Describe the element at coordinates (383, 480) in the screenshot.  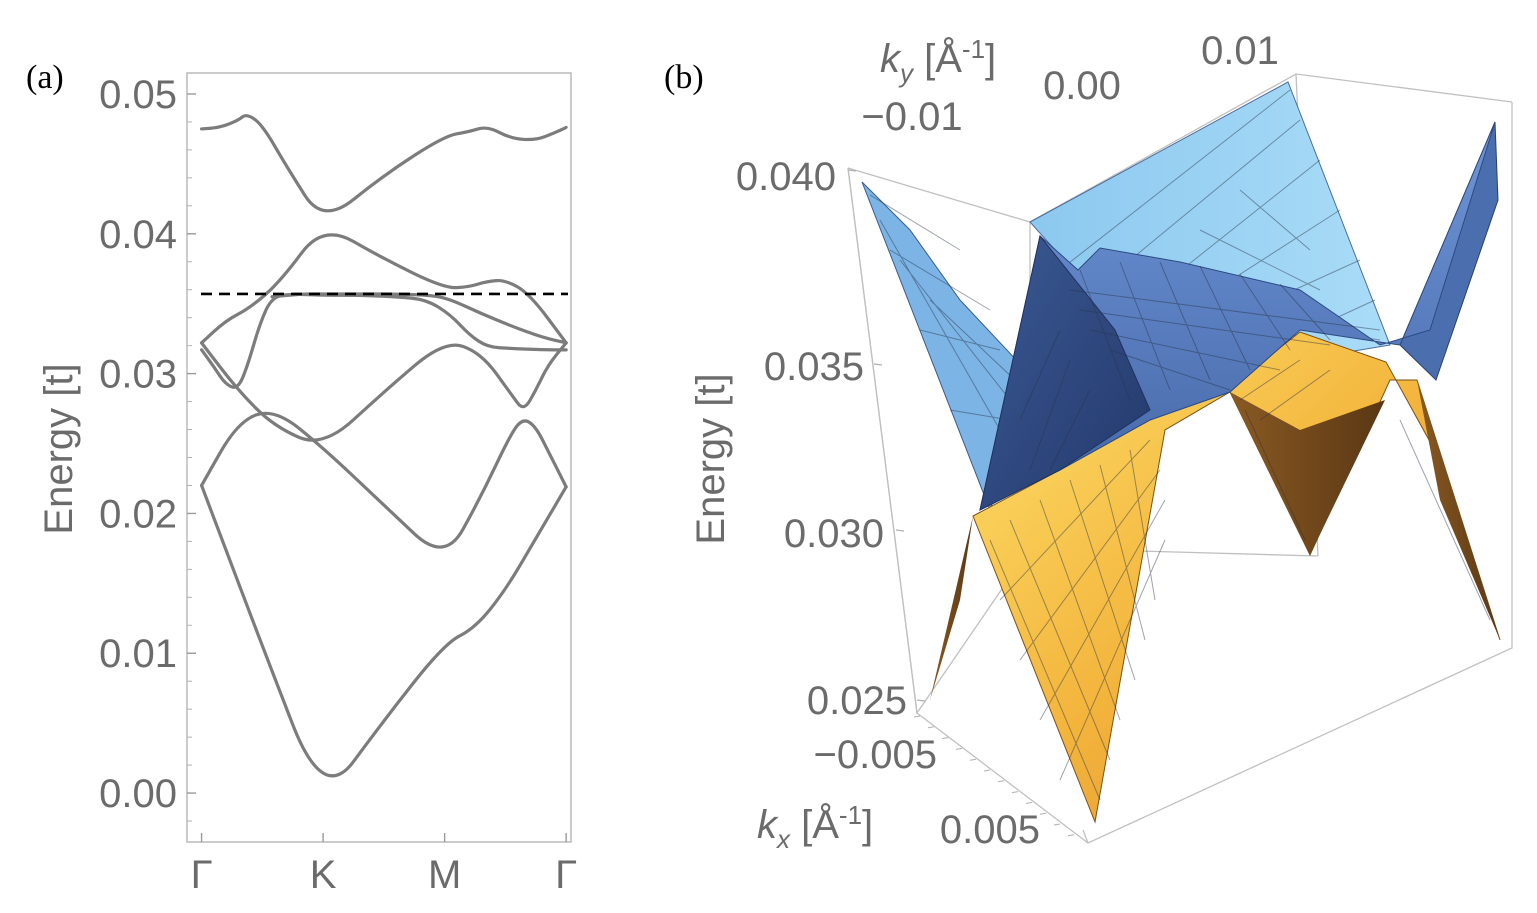
I see `band-2-line` at that location.